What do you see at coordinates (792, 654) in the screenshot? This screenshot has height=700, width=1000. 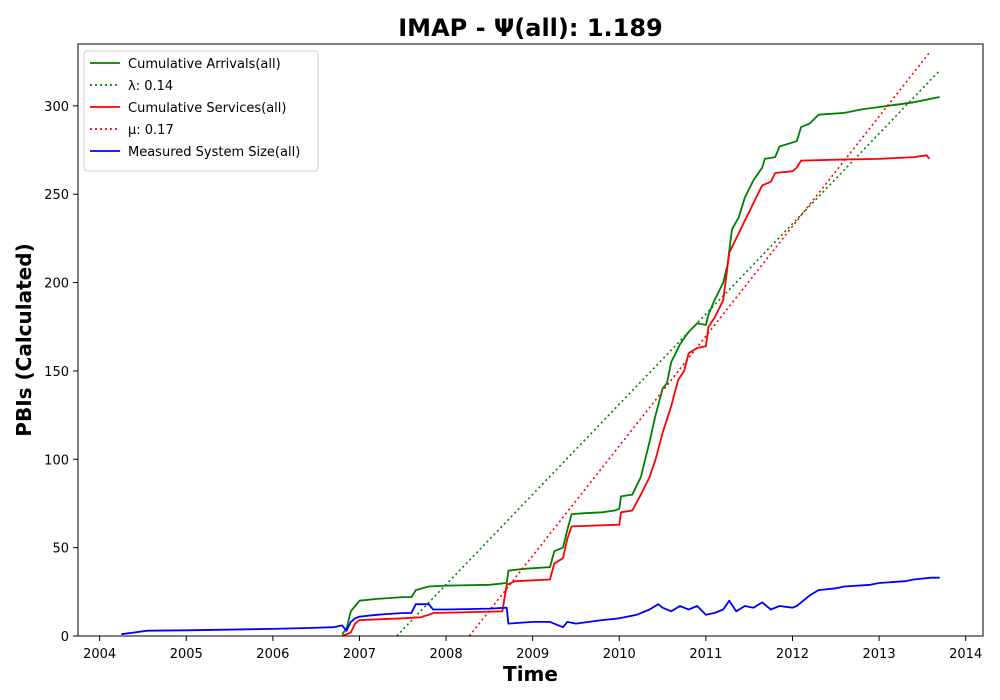 I see `x-tick-label: 2012` at bounding box center [792, 654].